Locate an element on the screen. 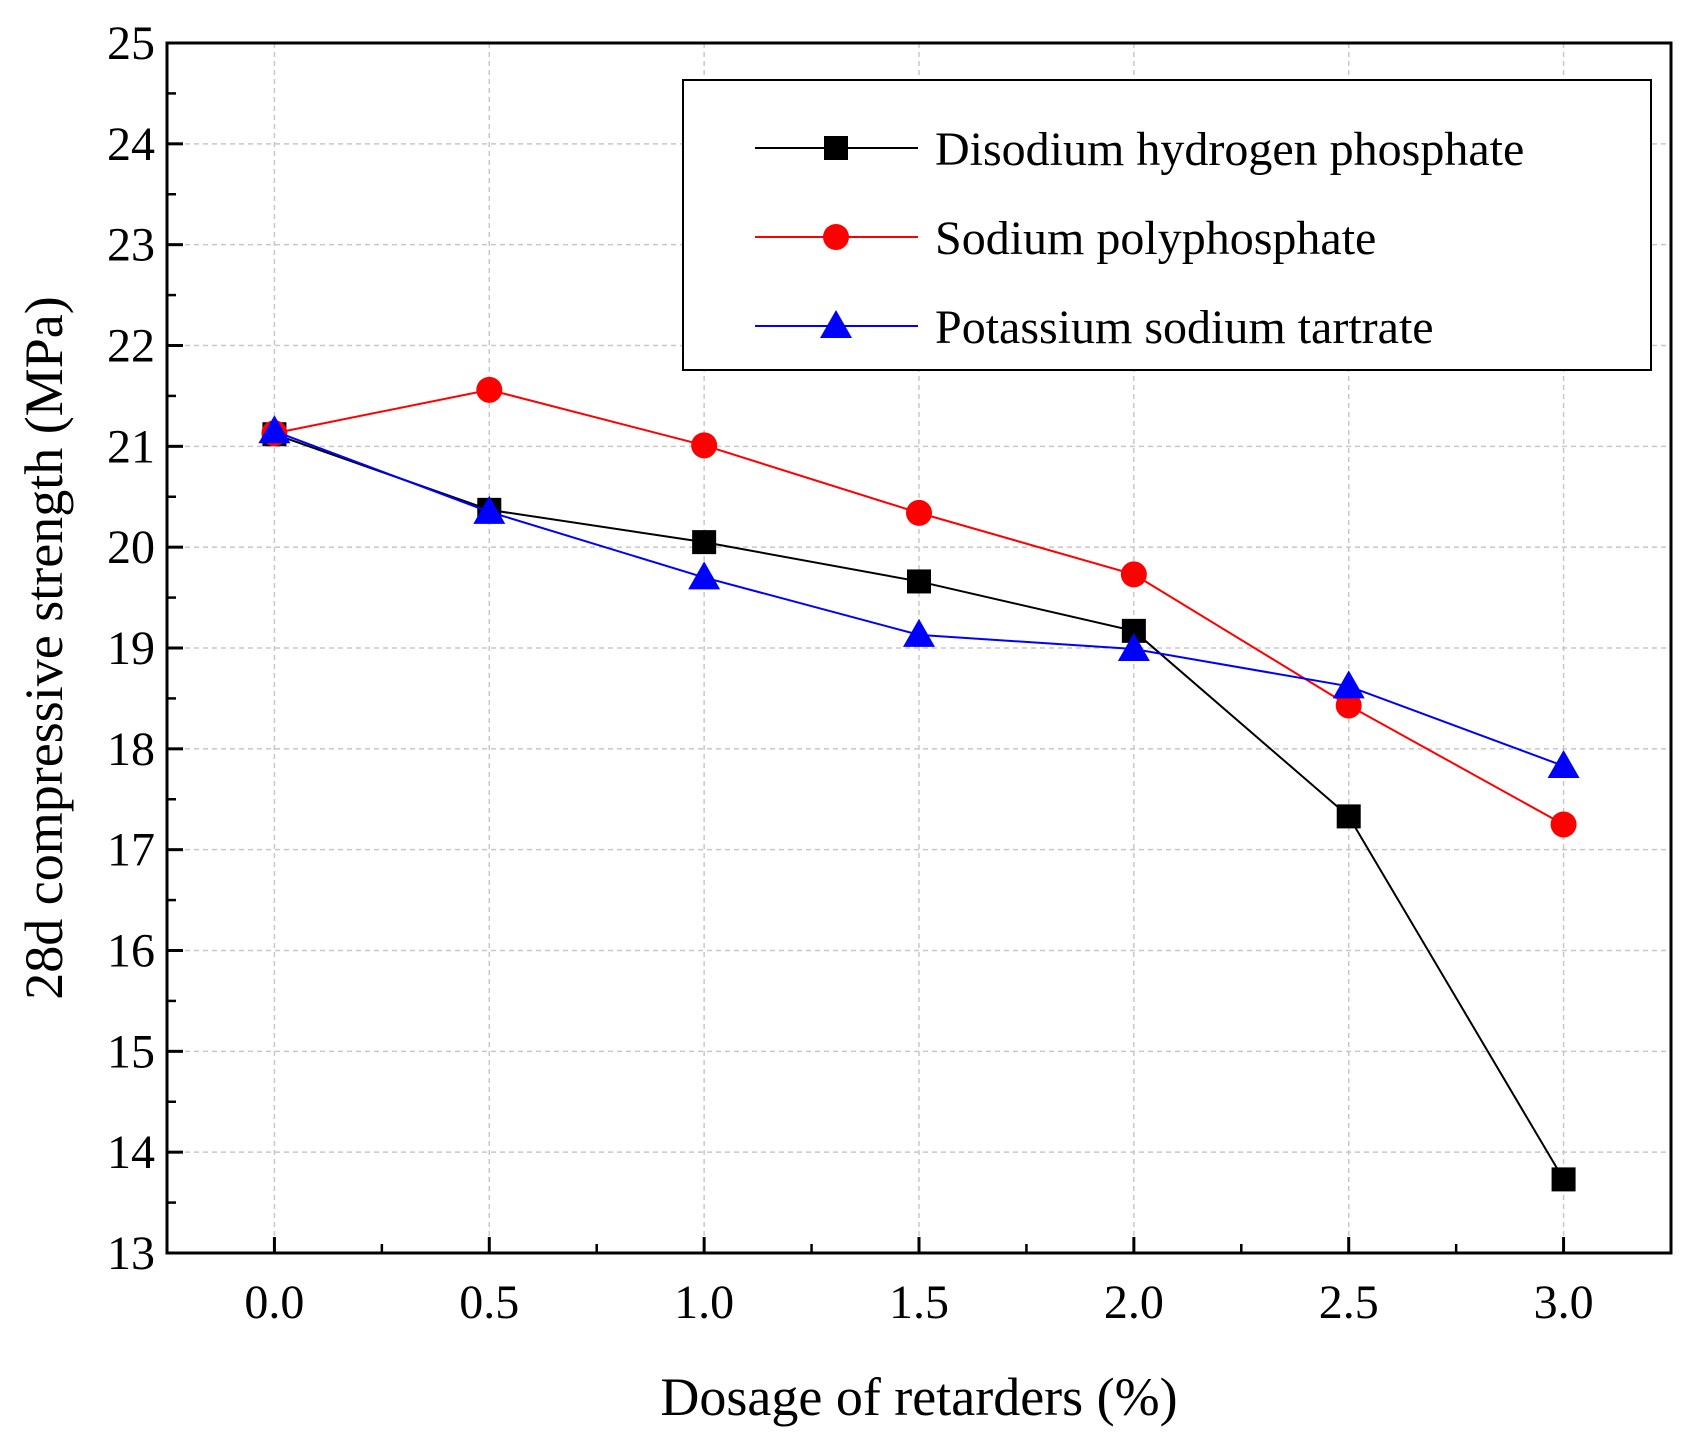 The image size is (1686, 1441). y-tick-label: 18 is located at coordinates (131, 749).